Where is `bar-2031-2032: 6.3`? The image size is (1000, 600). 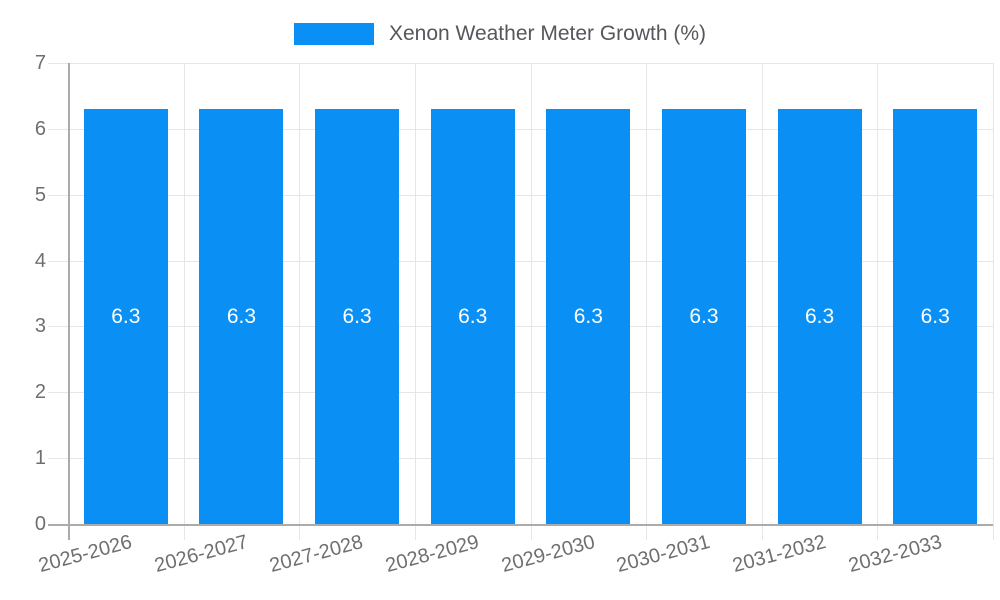 bar-2031-2032: 6.3 is located at coordinates (819, 316).